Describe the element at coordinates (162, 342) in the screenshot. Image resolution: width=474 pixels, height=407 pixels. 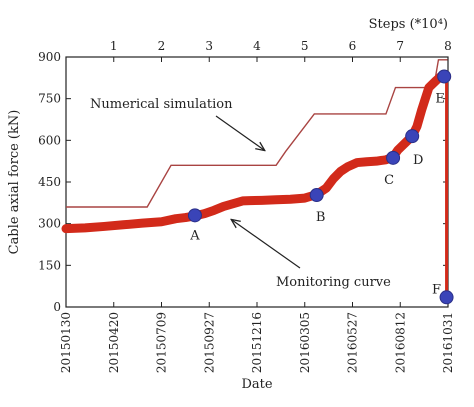
I see `x-tick-label: 20150709` at that location.